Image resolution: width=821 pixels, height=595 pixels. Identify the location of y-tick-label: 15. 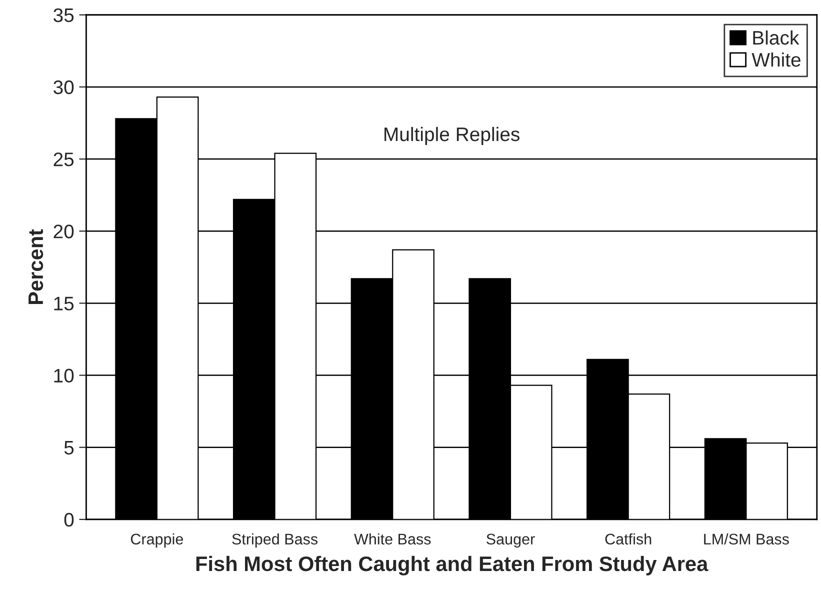
(64, 303).